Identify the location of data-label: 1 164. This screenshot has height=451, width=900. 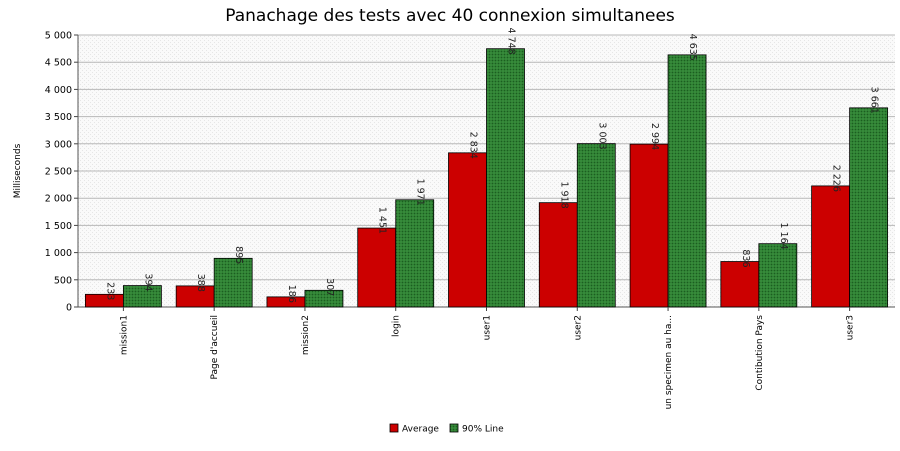
(783, 235).